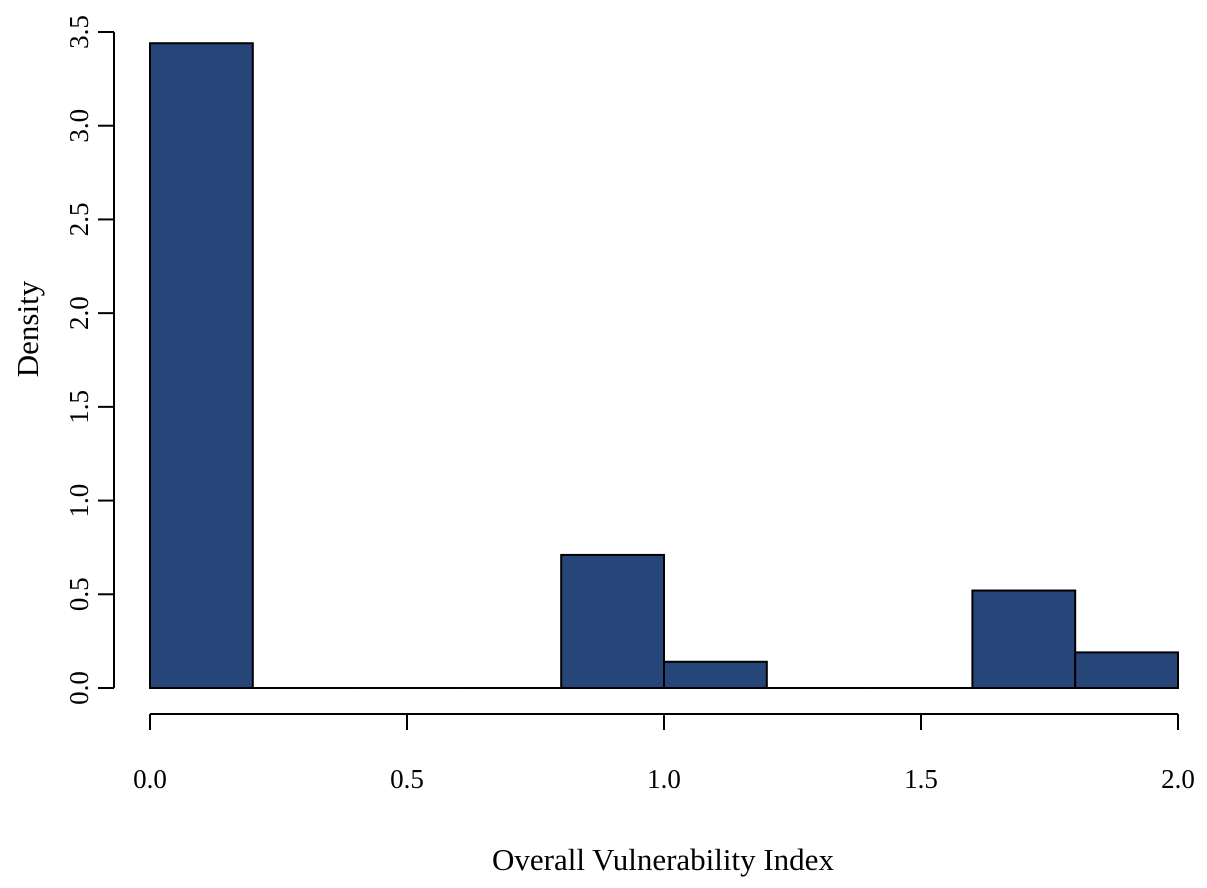 This screenshot has width=1207, height=888. I want to click on x-tick-label: 1.0, so click(664, 779).